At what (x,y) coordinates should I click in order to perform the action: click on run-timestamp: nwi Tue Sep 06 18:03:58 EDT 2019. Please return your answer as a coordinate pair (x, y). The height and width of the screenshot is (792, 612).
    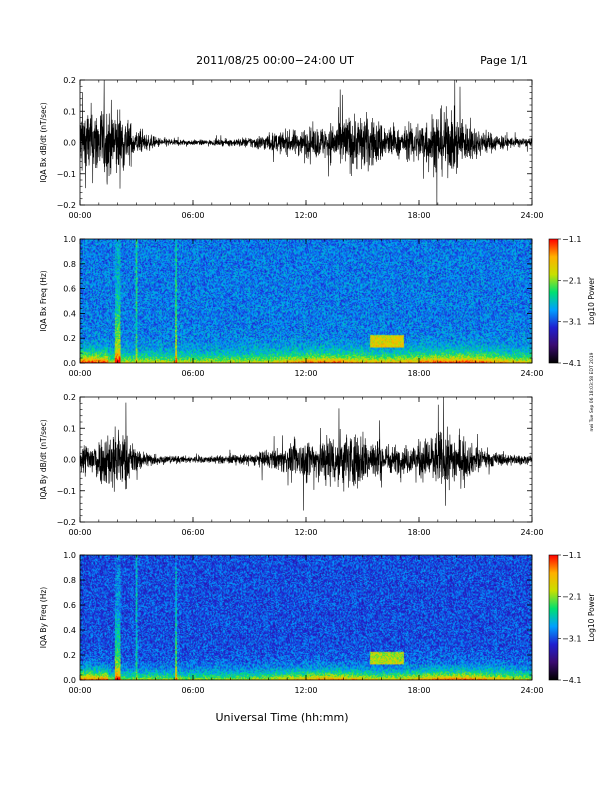
    Looking at the image, I should click on (592, 391).